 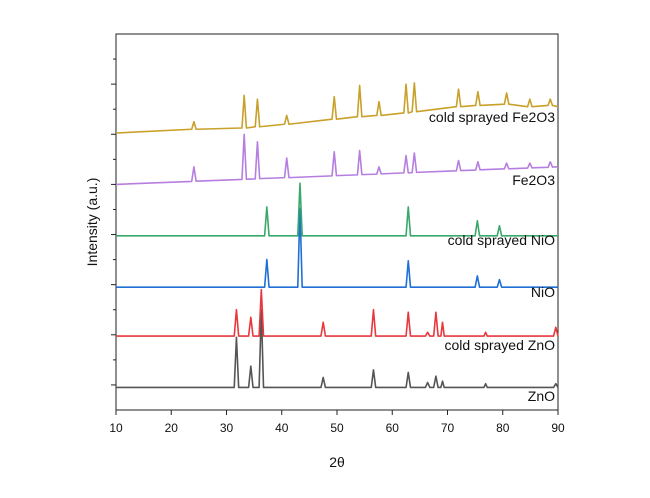 What do you see at coordinates (558, 428) in the screenshot?
I see `x-tick-label: 90` at bounding box center [558, 428].